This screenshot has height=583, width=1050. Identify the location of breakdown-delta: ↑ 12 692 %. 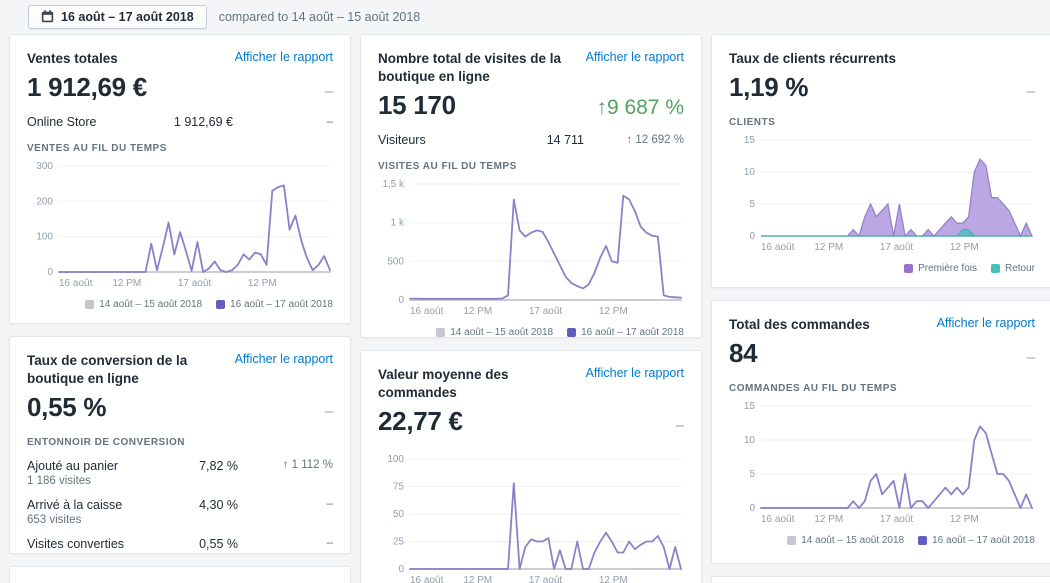
(655, 140).